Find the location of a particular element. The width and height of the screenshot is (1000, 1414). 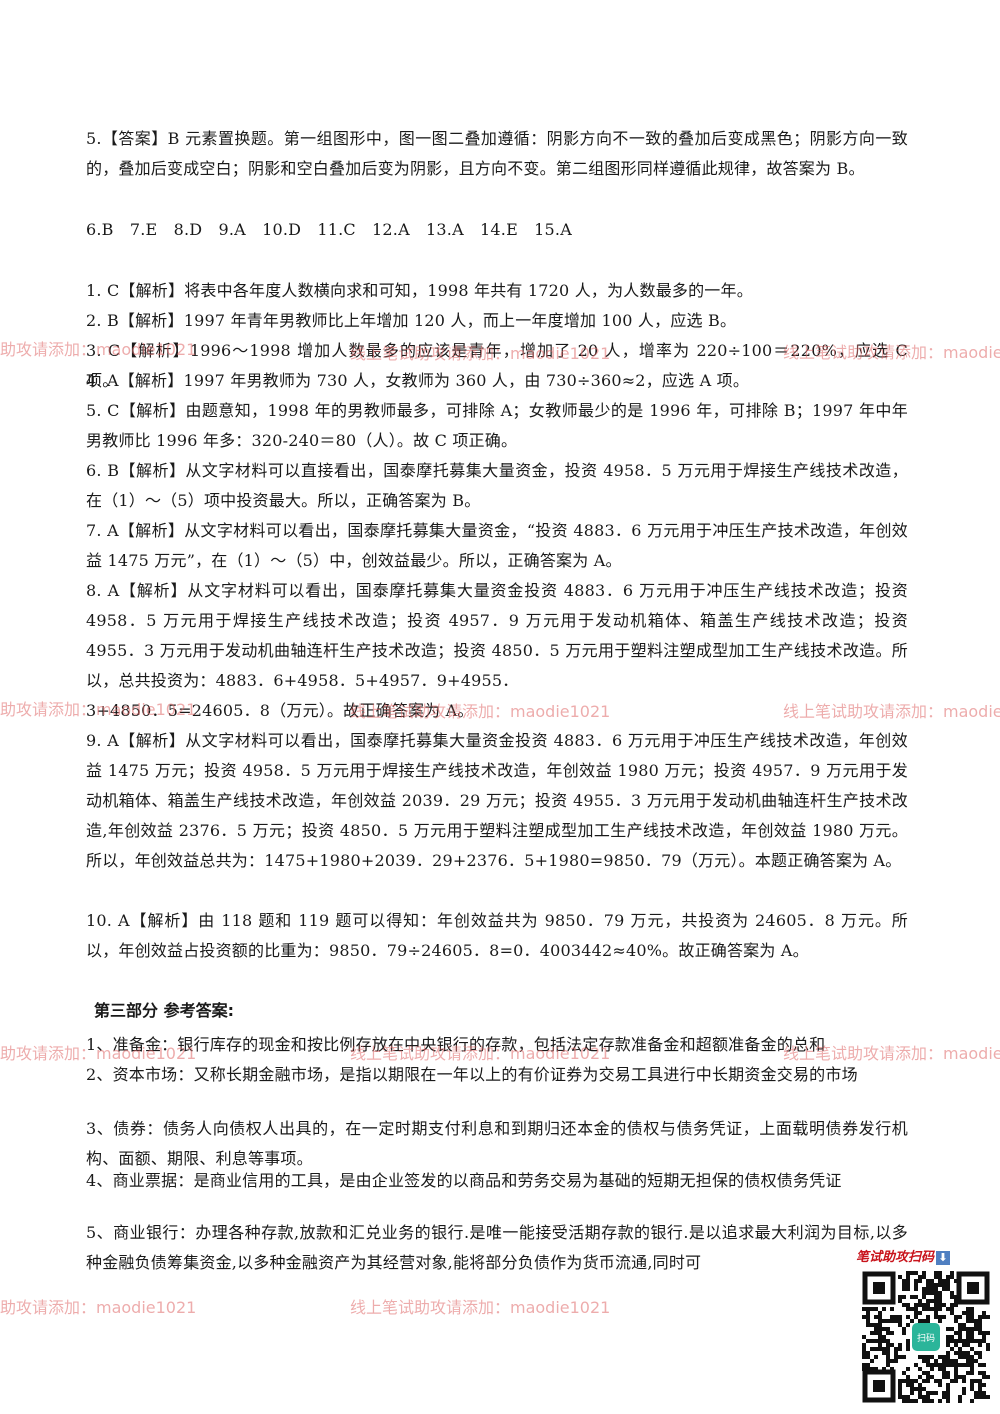

qr-code-promo: 笔试助攻扫码 ⬇ 扫码 is located at coordinates (926, 1327).